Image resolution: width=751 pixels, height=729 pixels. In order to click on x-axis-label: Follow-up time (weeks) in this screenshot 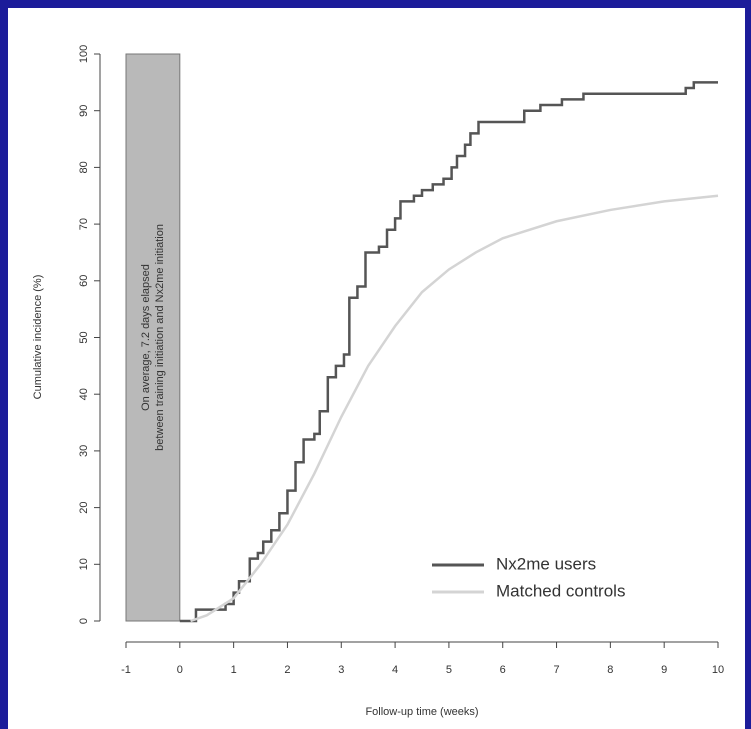, I will do `click(421, 712)`.